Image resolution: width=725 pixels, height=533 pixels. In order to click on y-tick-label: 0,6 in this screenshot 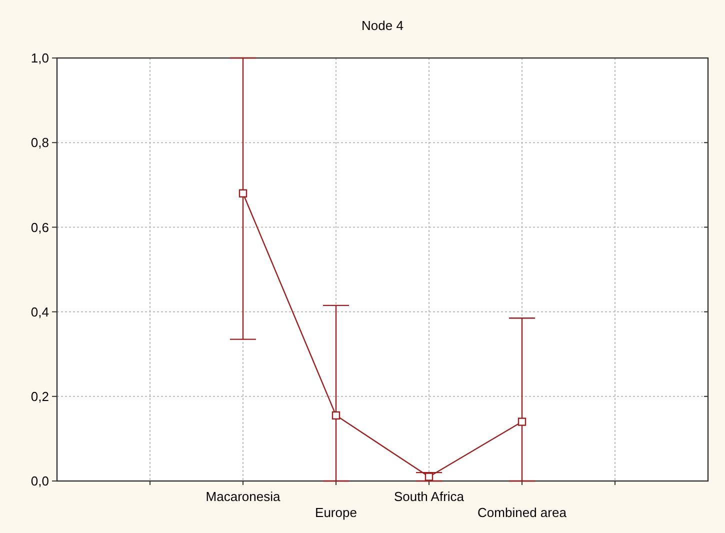, I will do `click(39, 227)`.